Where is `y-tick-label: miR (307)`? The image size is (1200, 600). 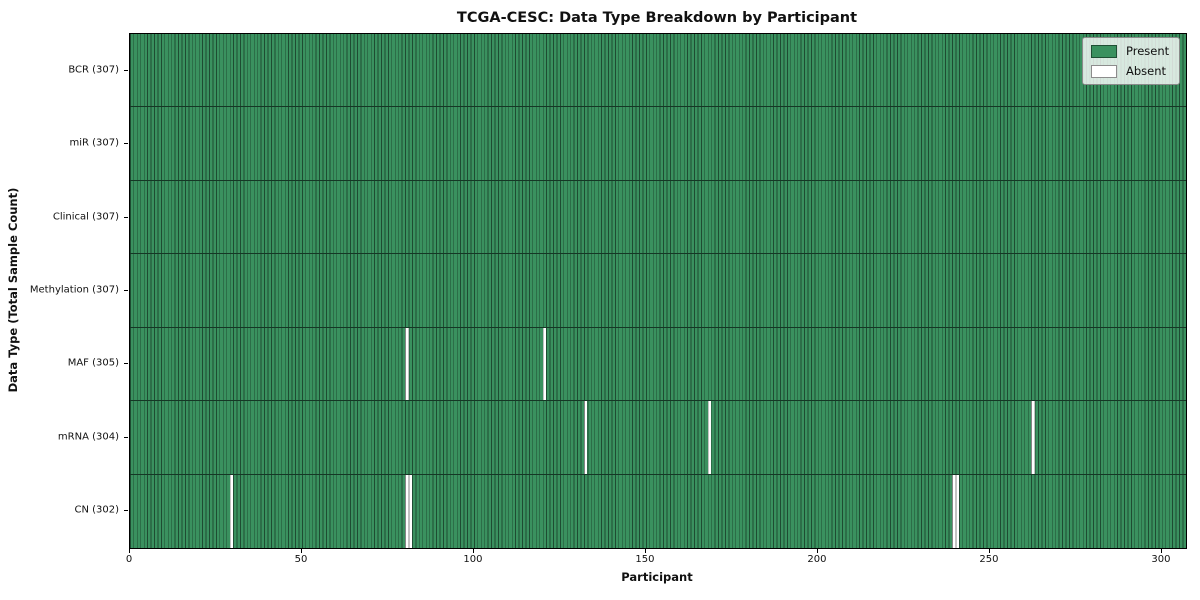
y-tick-label: miR (307) is located at coordinates (94, 143).